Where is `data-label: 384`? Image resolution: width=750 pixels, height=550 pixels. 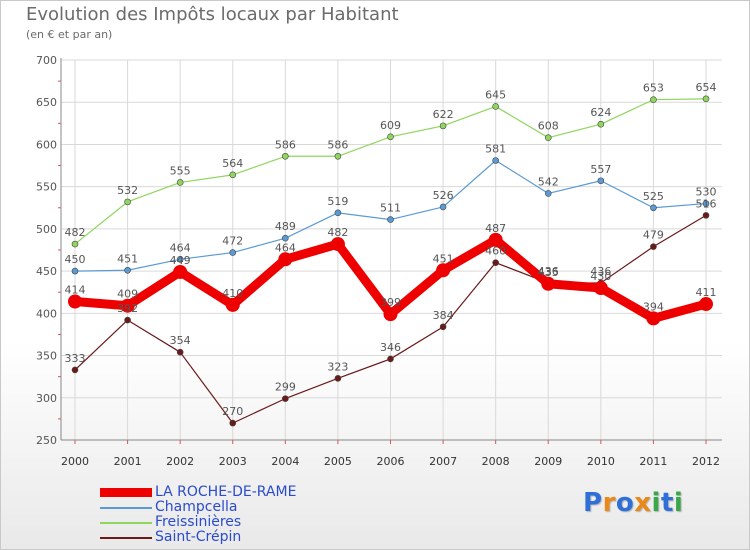 data-label: 384 is located at coordinates (443, 315).